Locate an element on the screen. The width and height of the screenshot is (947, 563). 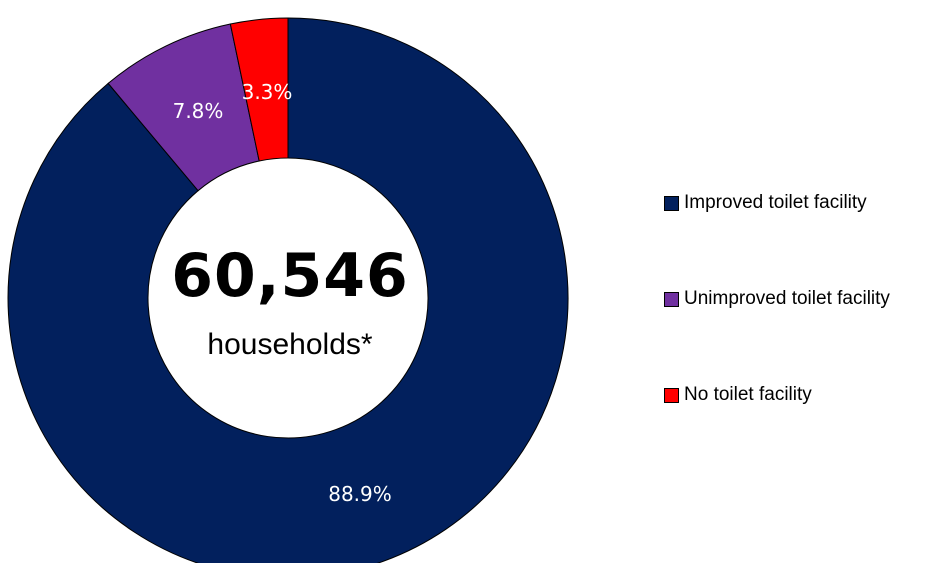
slice-label-no-toilet: 3.3% is located at coordinates (267, 92).